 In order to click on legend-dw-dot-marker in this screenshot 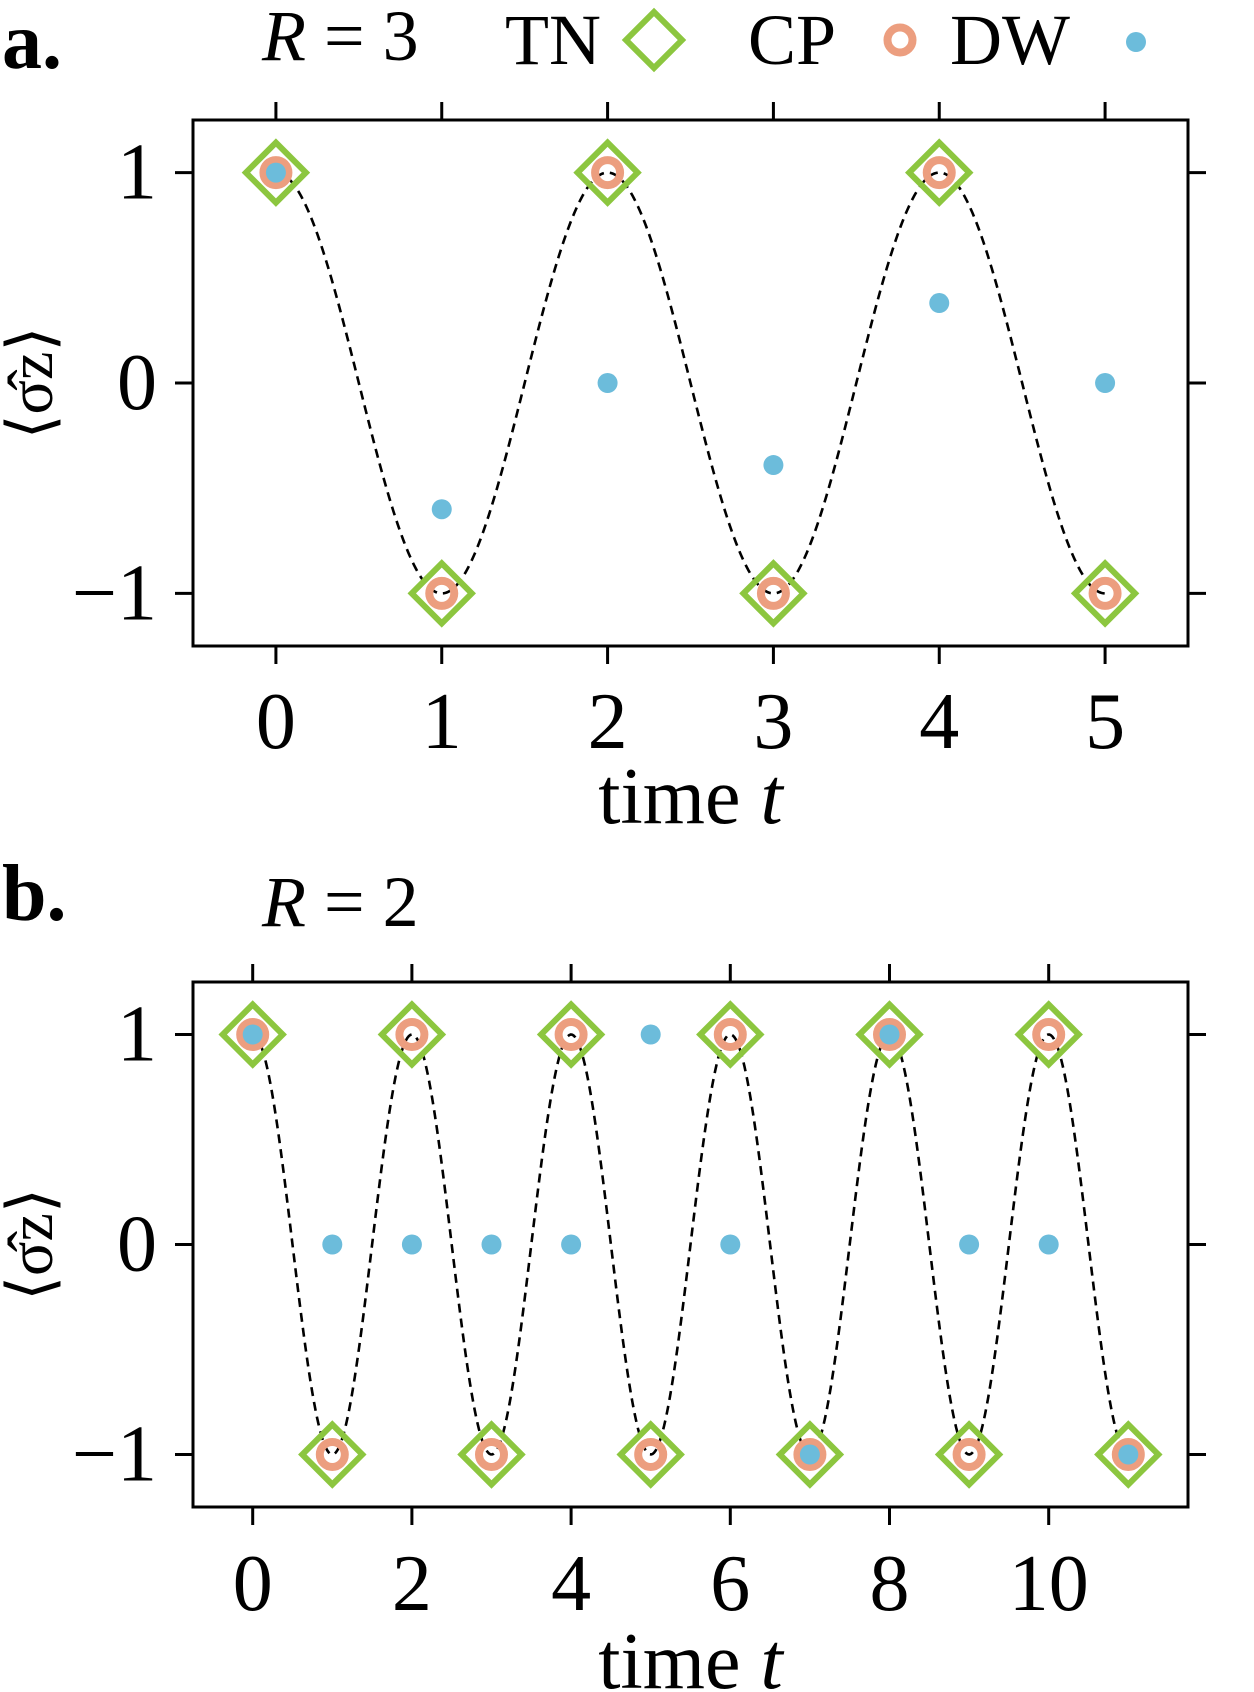, I will do `click(1136, 42)`.